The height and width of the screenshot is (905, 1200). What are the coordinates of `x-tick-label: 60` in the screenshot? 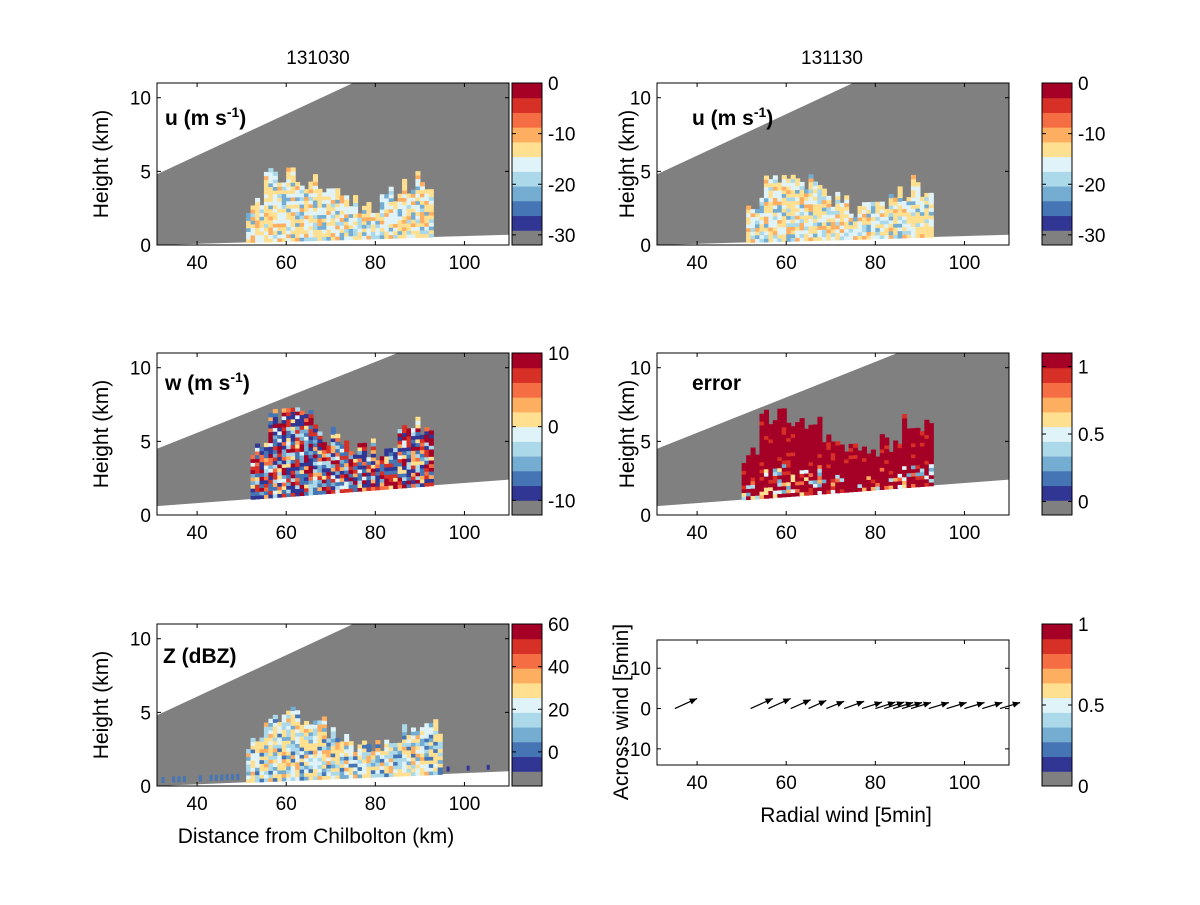 It's located at (286, 533).